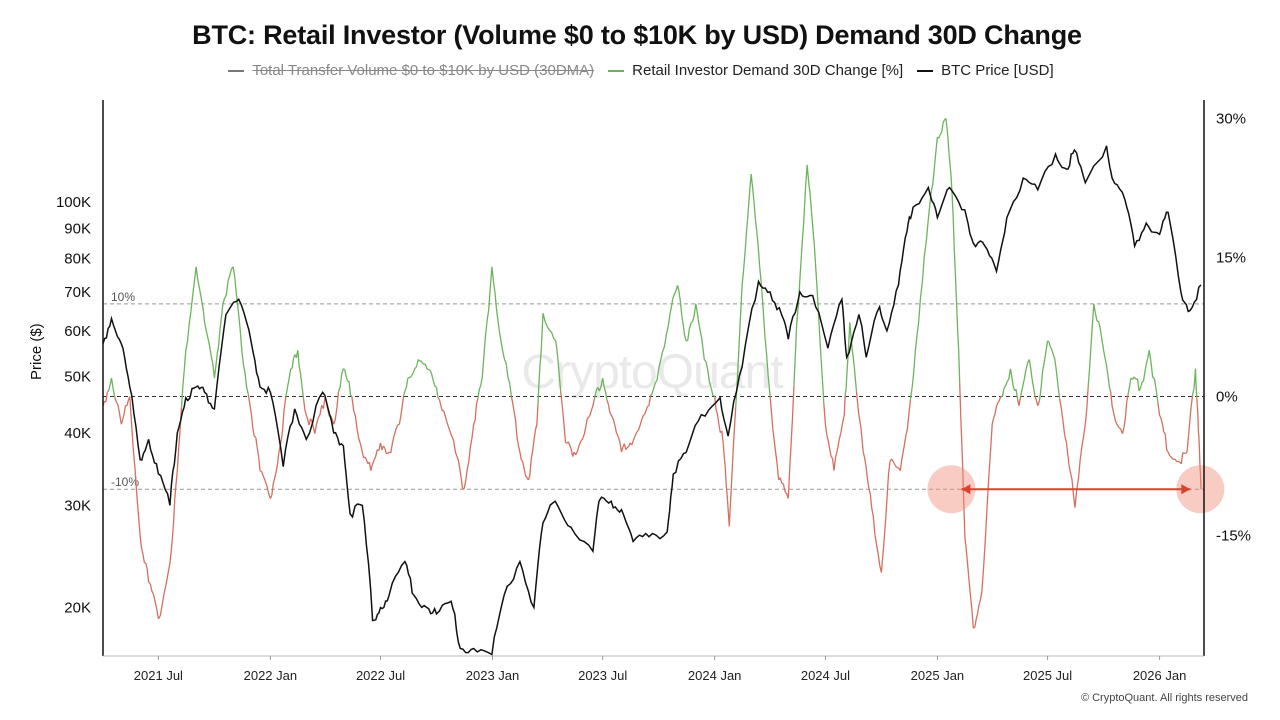  Describe the element at coordinates (271, 675) in the screenshot. I see `x-tick-label: 2022 Jan` at that location.